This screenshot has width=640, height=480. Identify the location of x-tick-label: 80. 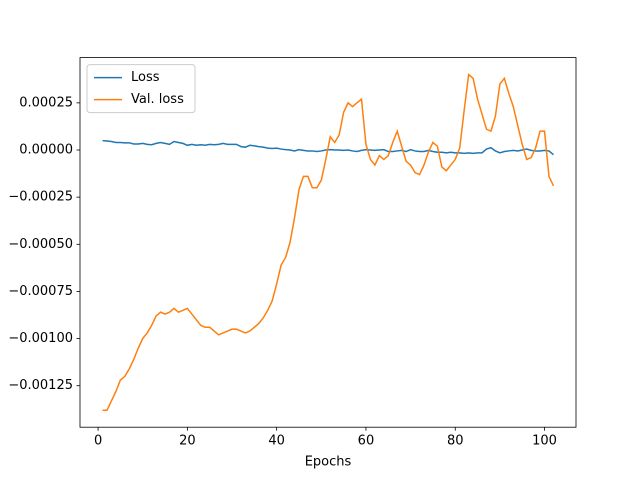
(455, 441).